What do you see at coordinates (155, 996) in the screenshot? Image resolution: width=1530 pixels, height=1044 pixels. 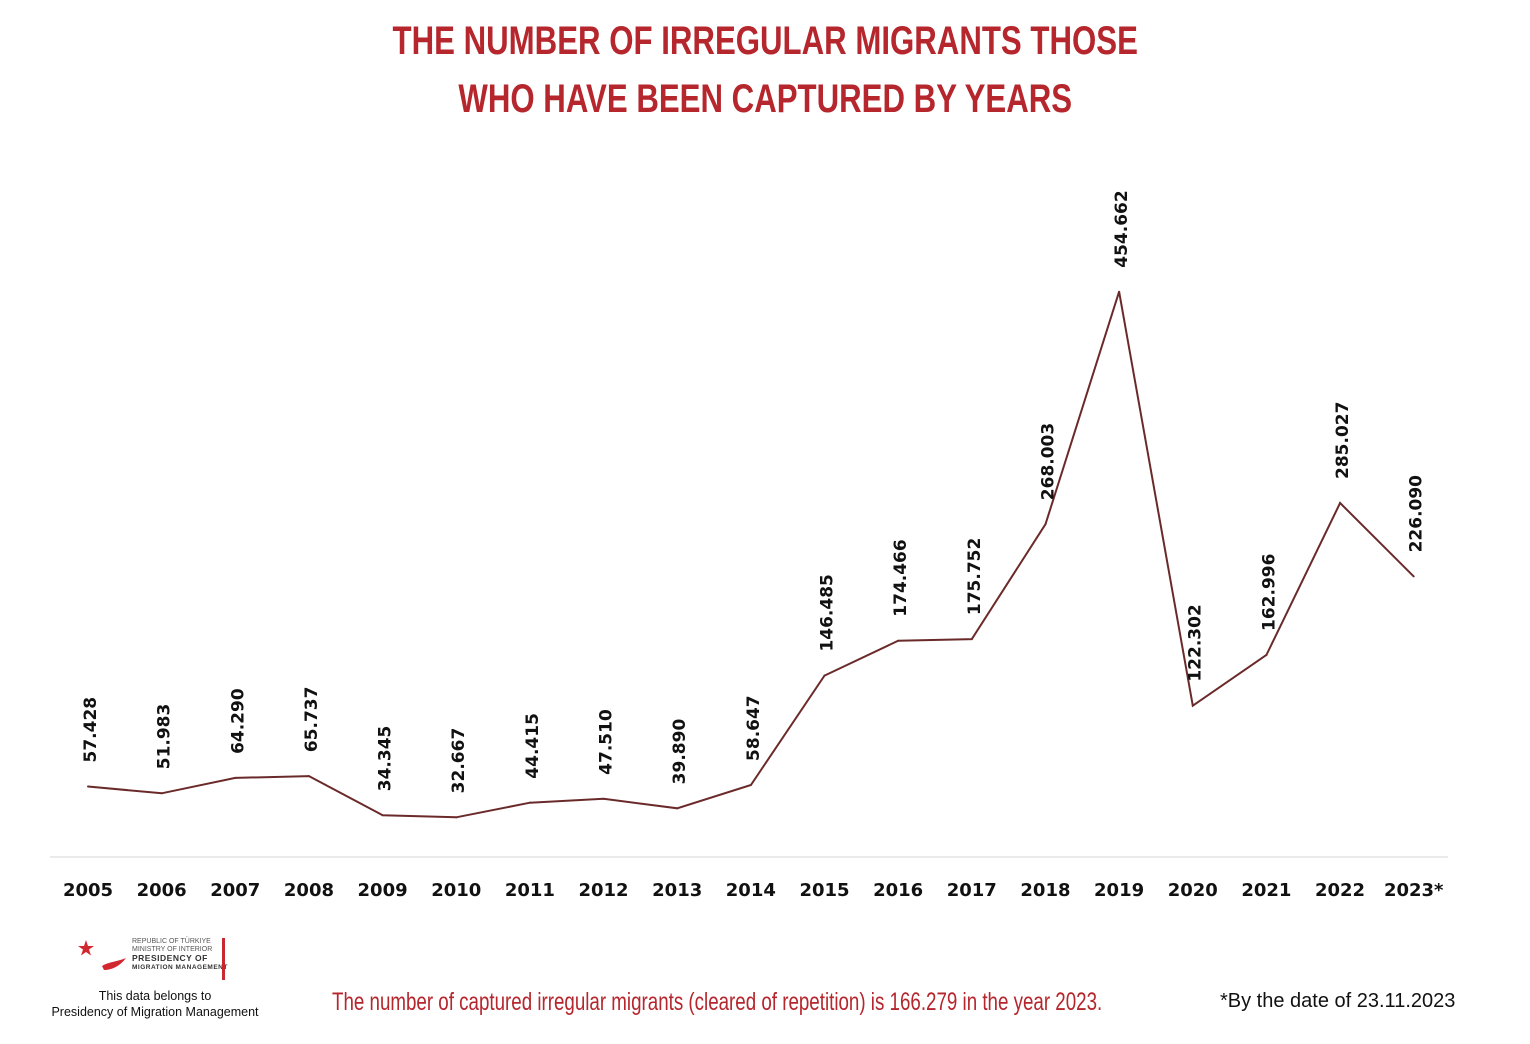 I see `owner-note-line-1: This data belongs to` at bounding box center [155, 996].